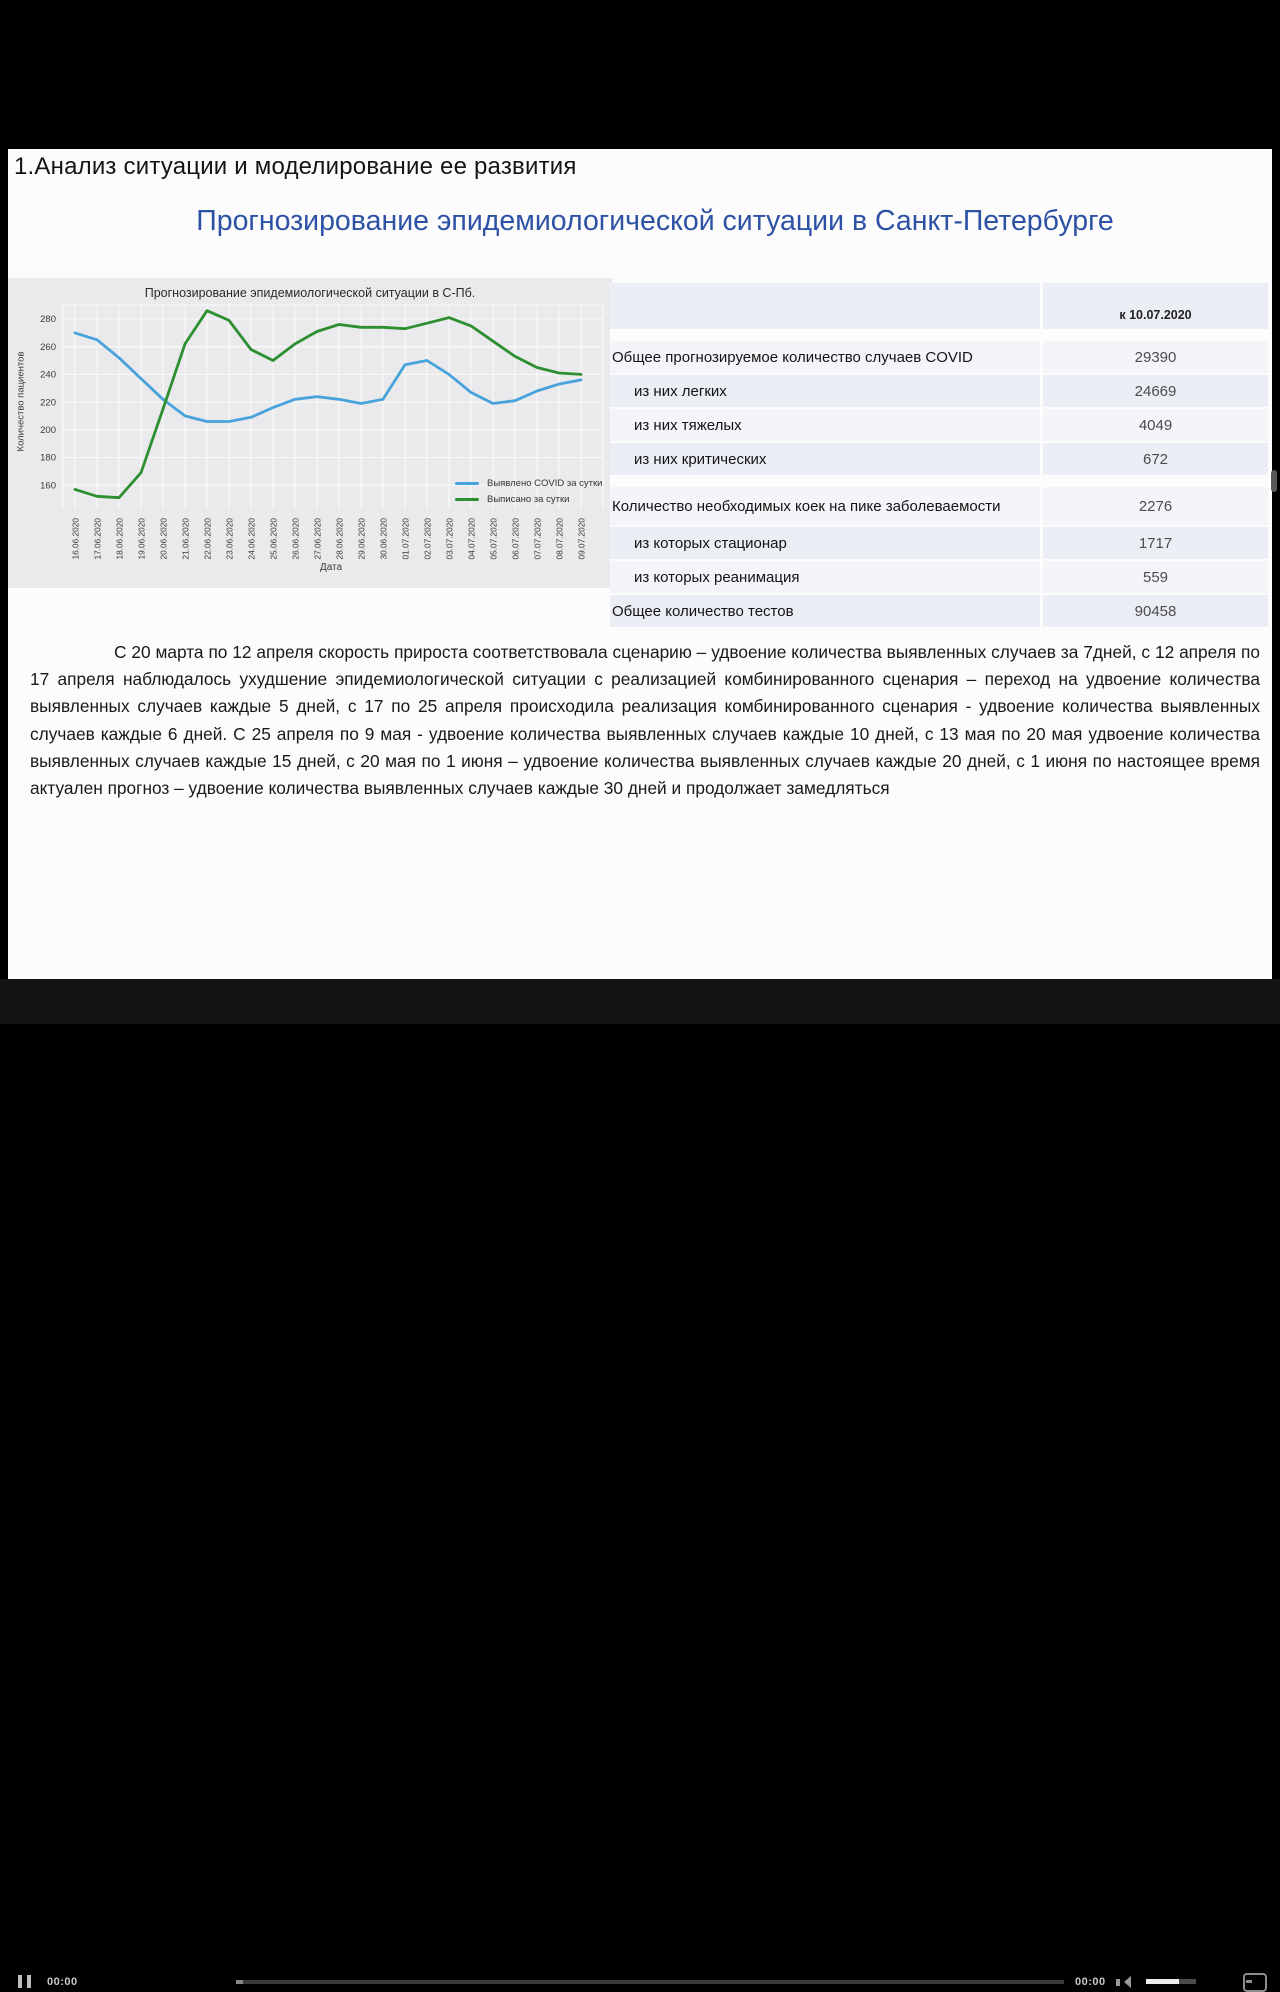 This screenshot has height=1992, width=1280. I want to click on x-tick-label: 22.06.2020, so click(208, 539).